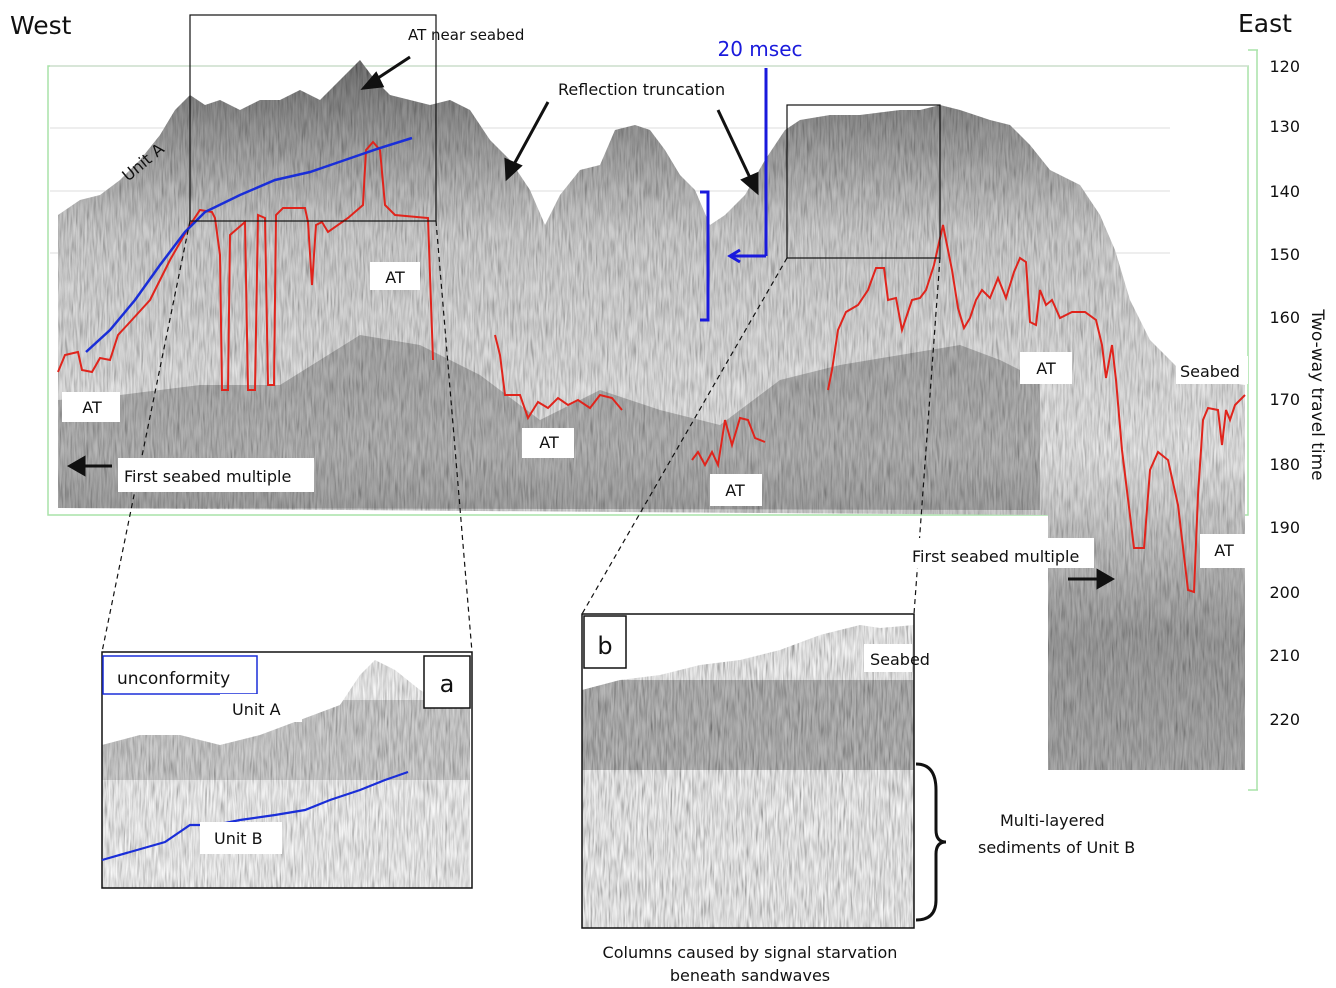 The width and height of the screenshot is (1336, 988). Describe the element at coordinates (1284, 191) in the screenshot. I see `axis-tick: 140` at that location.